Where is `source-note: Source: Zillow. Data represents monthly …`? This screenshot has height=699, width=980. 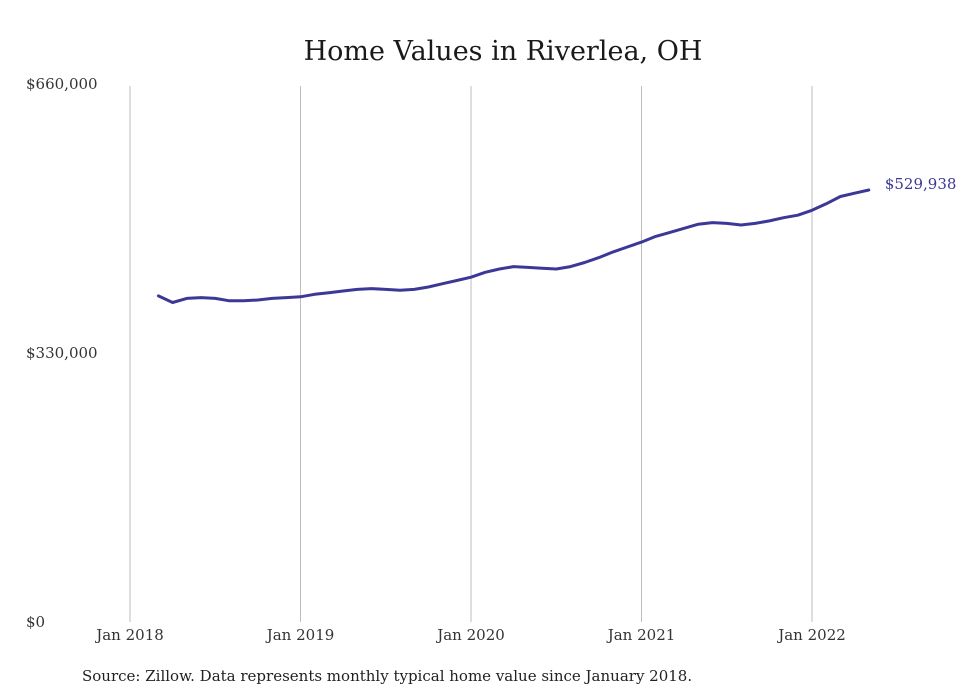
source-note: Source: Zillow. Data represents monthly … is located at coordinates (387, 676).